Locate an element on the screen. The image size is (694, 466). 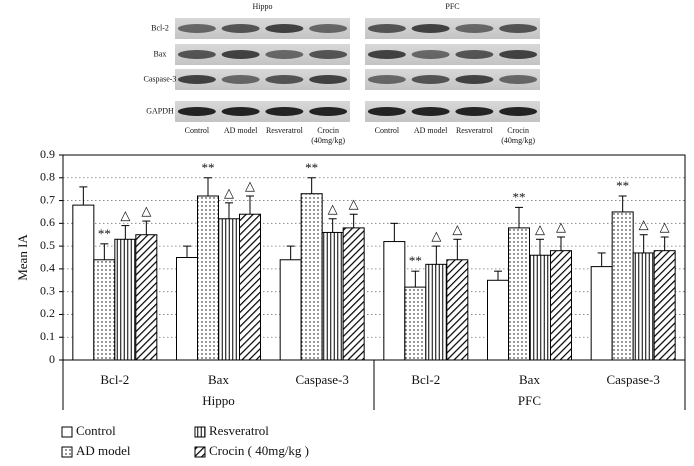
x-tick-label: Bcl-2 is located at coordinates (425, 379).